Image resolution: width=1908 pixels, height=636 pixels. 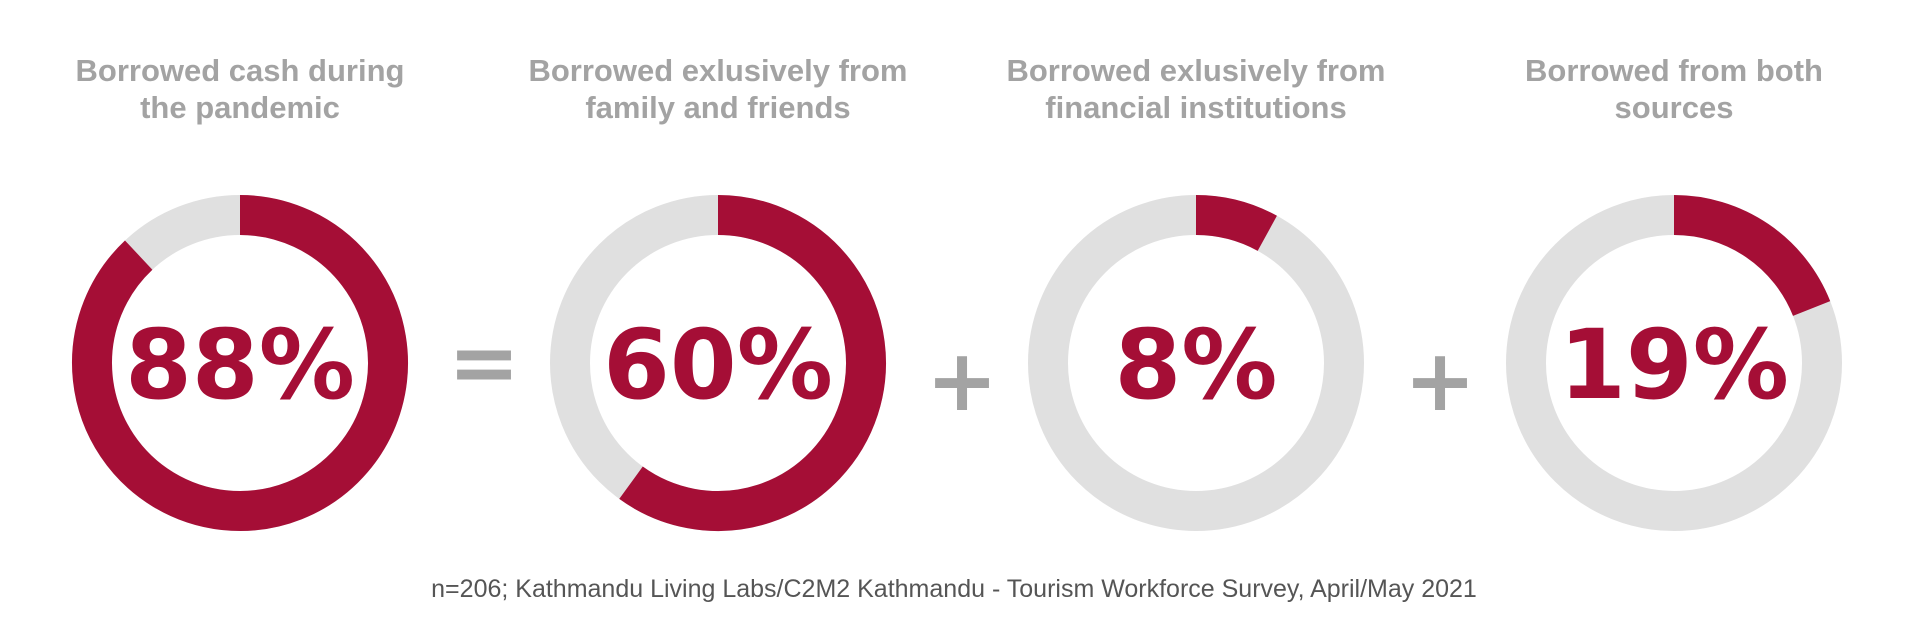 I want to click on percentage-label: 88%, so click(x=240, y=365).